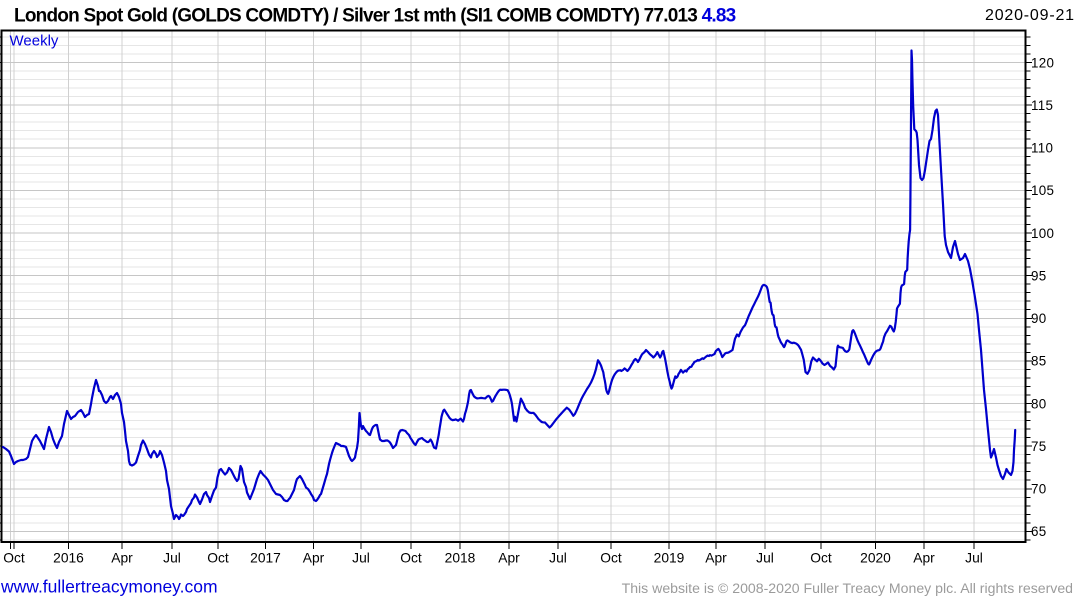  I want to click on svg-text: 70, so click(1039, 489).